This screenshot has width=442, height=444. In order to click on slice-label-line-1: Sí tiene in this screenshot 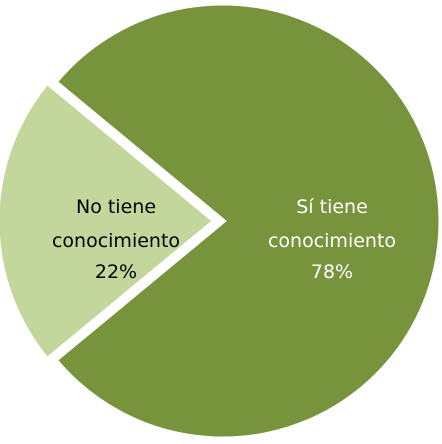, I will do `click(332, 207)`.